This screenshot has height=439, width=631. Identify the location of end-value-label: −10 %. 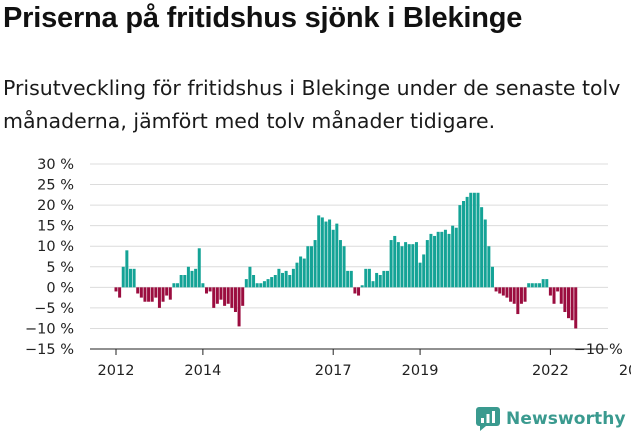
(598, 350).